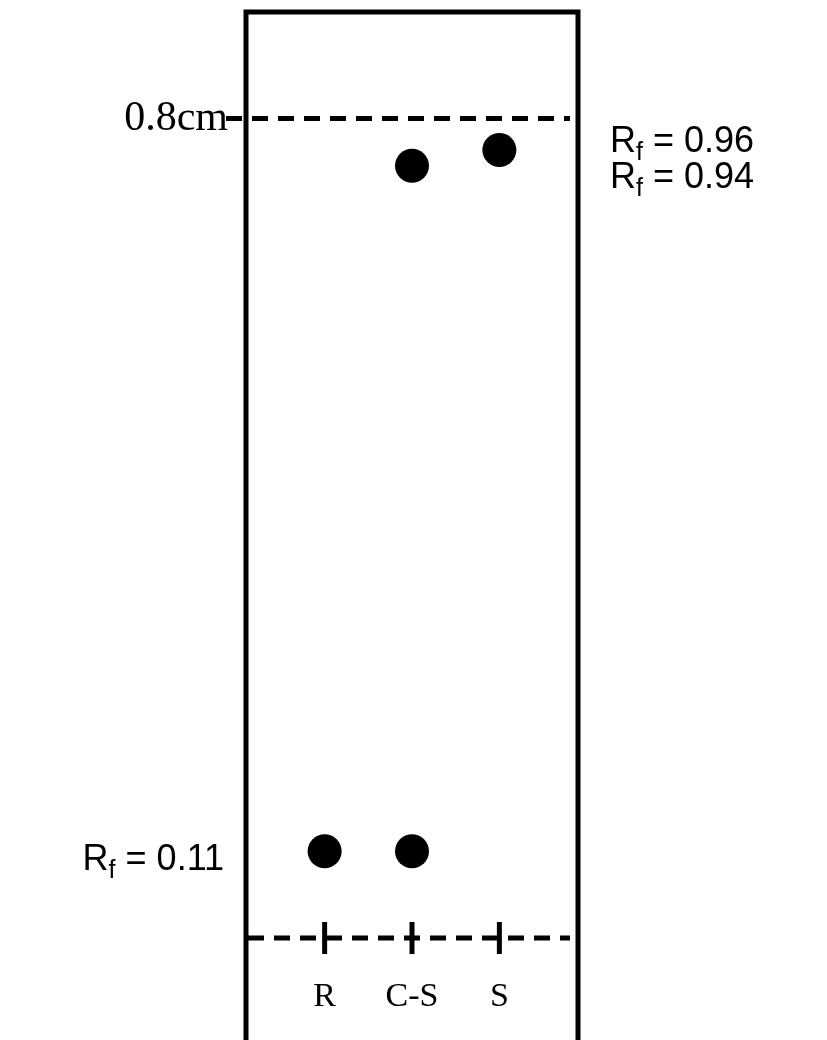 This screenshot has height=1040, width=827. Describe the element at coordinates (499, 994) in the screenshot. I see `x-tick-label: S` at that location.